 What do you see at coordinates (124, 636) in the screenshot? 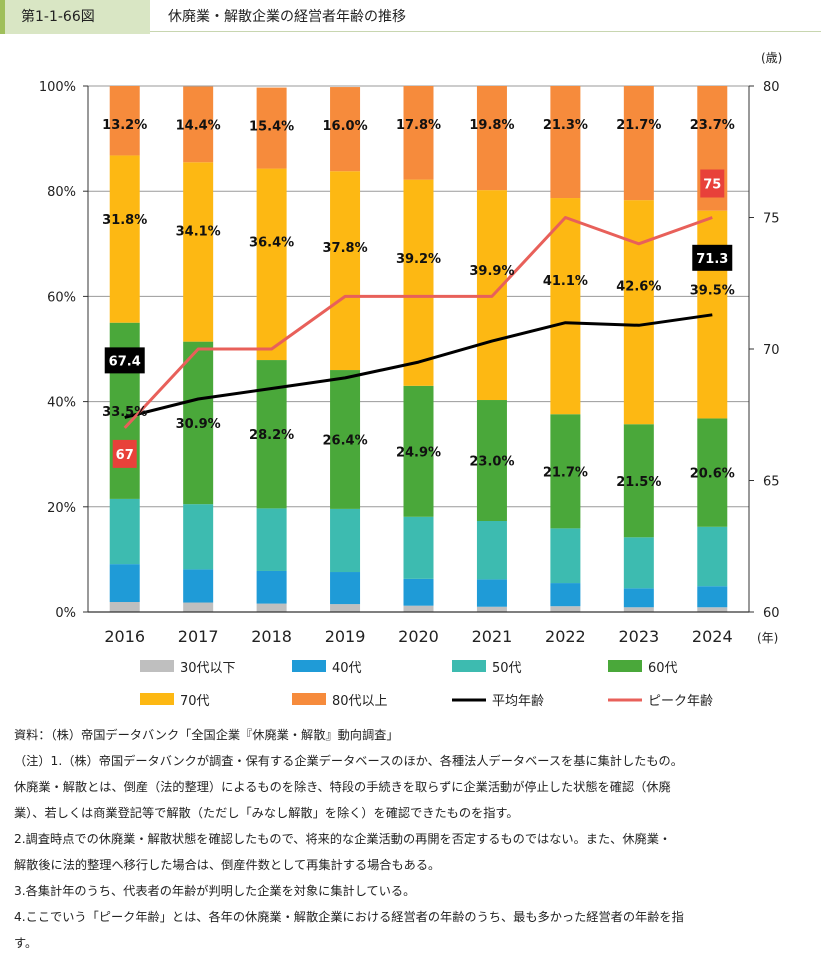
I see `category-label: 2016` at bounding box center [124, 636].